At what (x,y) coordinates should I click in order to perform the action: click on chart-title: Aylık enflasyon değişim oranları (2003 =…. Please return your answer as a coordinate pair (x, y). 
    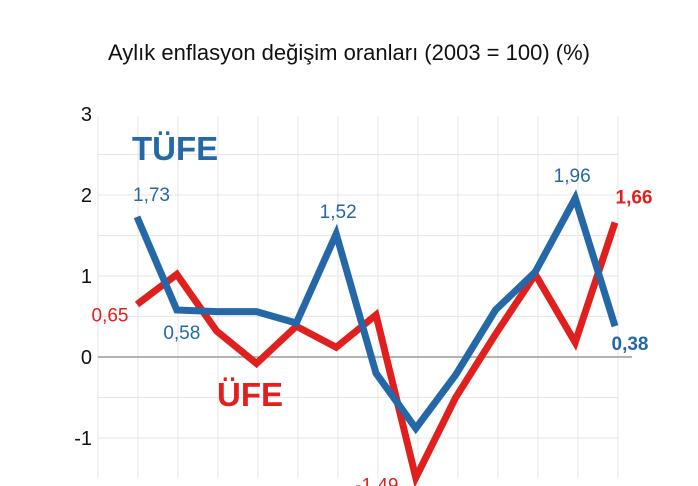
    Looking at the image, I should click on (348, 52).